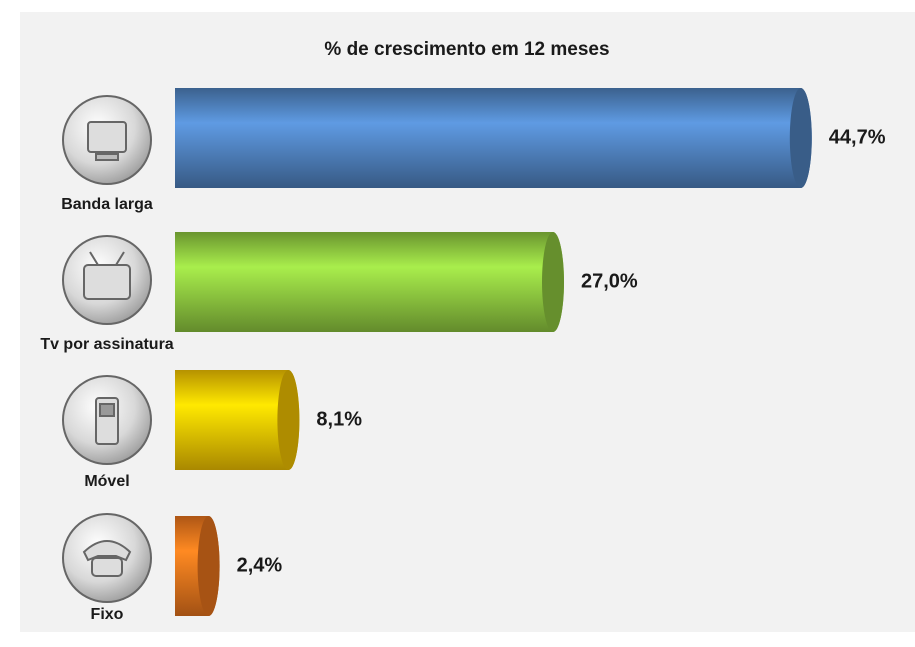 The width and height of the screenshot is (915, 647). What do you see at coordinates (107, 567) in the screenshot?
I see `icon-telephone-base` at bounding box center [107, 567].